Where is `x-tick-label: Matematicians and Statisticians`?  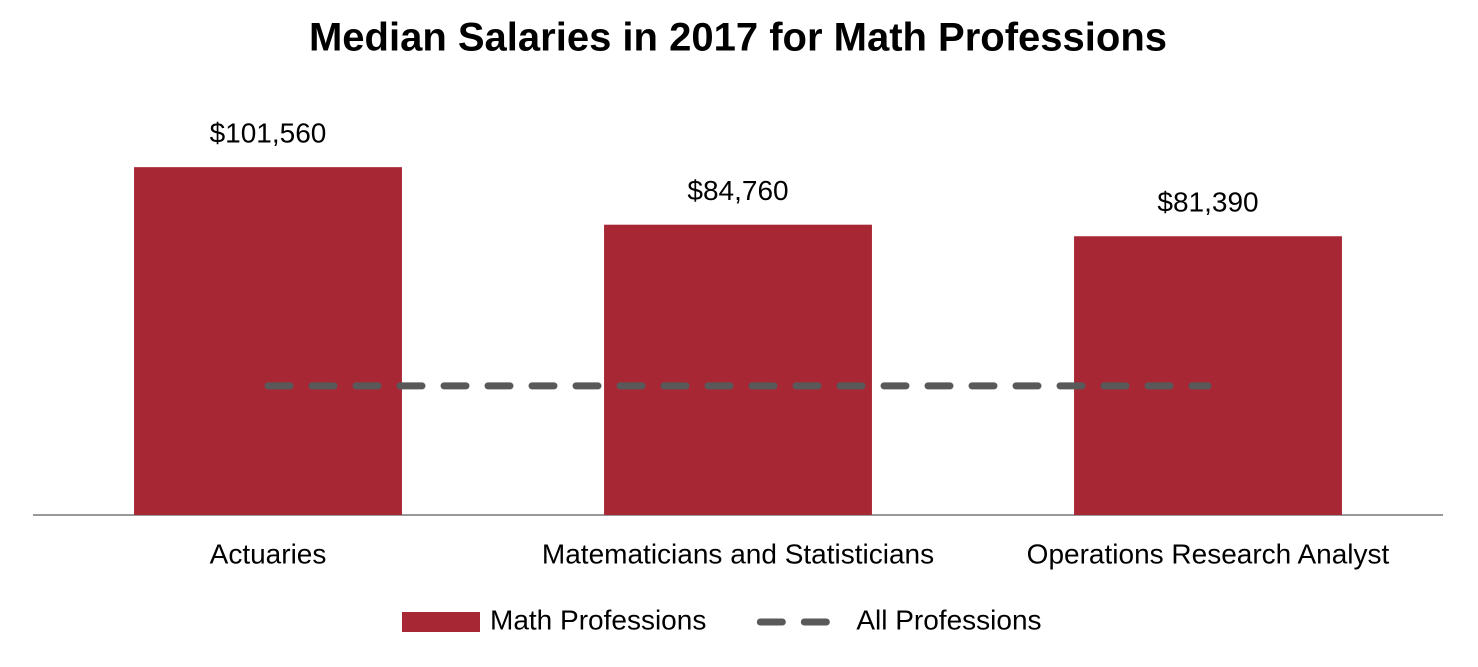
x-tick-label: Matematicians and Statisticians is located at coordinates (738, 553).